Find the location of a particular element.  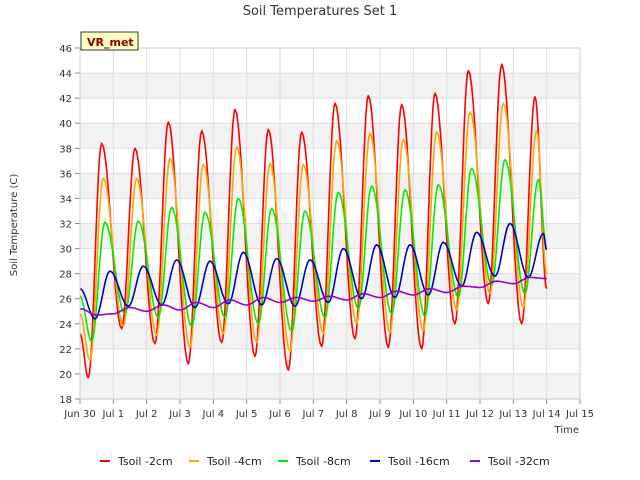

y-tick-label: 22 is located at coordinates (65, 350).